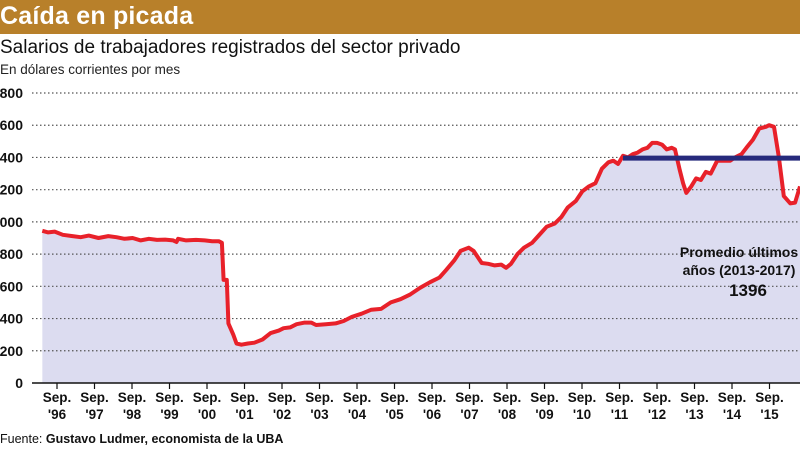  Describe the element at coordinates (694, 414) in the screenshot. I see `x-tick-label-year: '13` at that location.